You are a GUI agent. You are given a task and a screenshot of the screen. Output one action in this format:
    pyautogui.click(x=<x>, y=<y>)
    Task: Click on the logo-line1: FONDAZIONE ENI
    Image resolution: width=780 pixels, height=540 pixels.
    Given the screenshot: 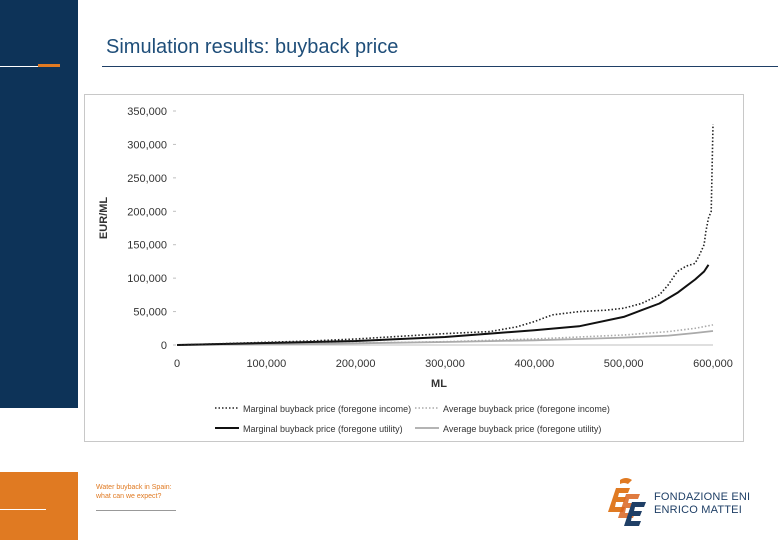 What is the action you would take?
    pyautogui.click(x=702, y=497)
    